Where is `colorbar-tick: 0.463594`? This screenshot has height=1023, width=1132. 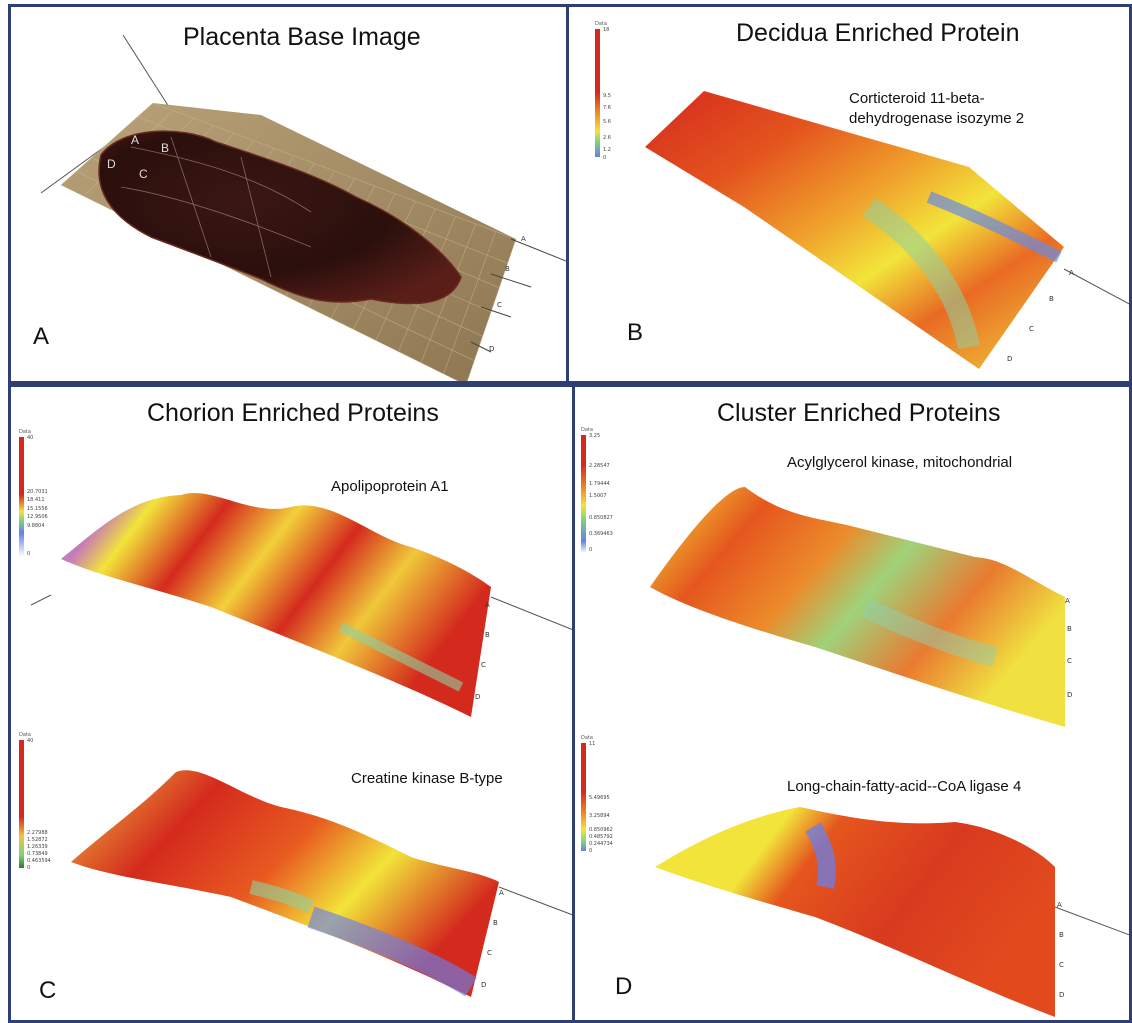
colorbar-tick: 0.463594 is located at coordinates (39, 861).